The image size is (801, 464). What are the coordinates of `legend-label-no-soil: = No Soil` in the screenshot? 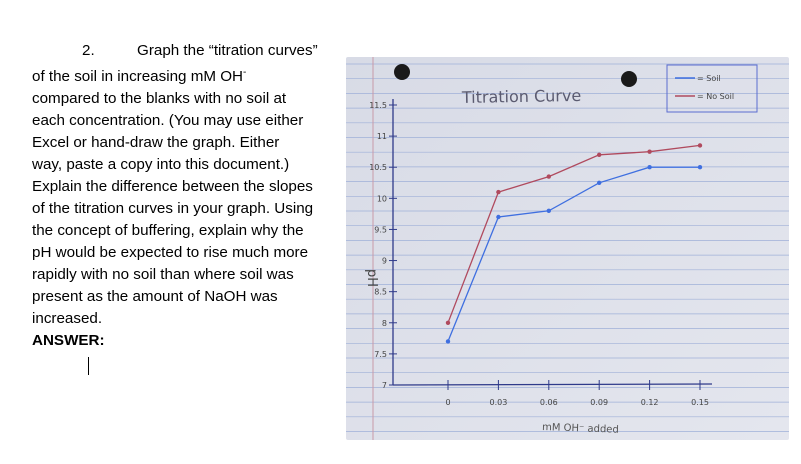 It's located at (715, 96).